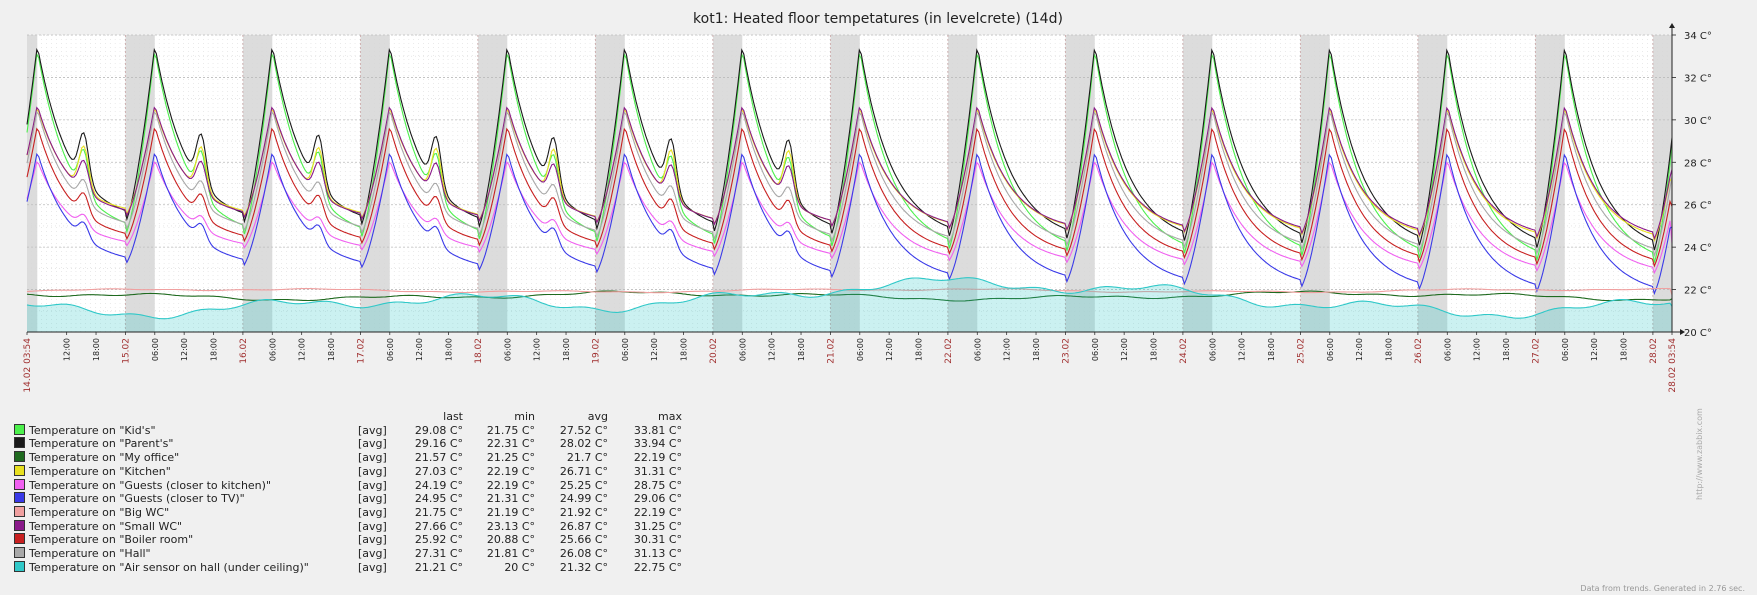 This screenshot has width=1757, height=595. Describe the element at coordinates (1698, 333) in the screenshot. I see `y-tick-label: 20 C°` at that location.